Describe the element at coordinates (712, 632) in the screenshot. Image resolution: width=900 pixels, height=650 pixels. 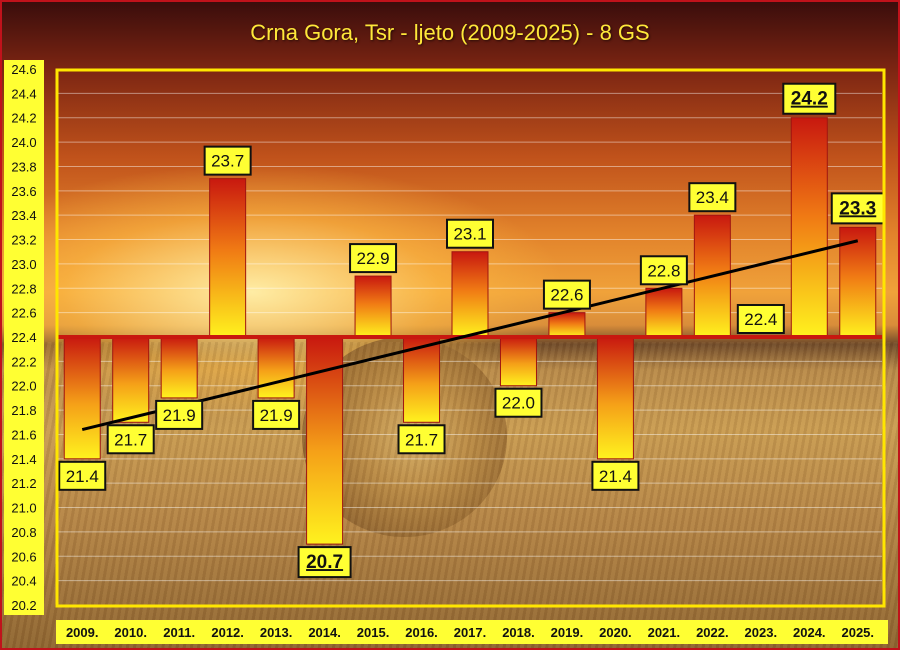
I see `x-tick-label: 2022.` at that location.